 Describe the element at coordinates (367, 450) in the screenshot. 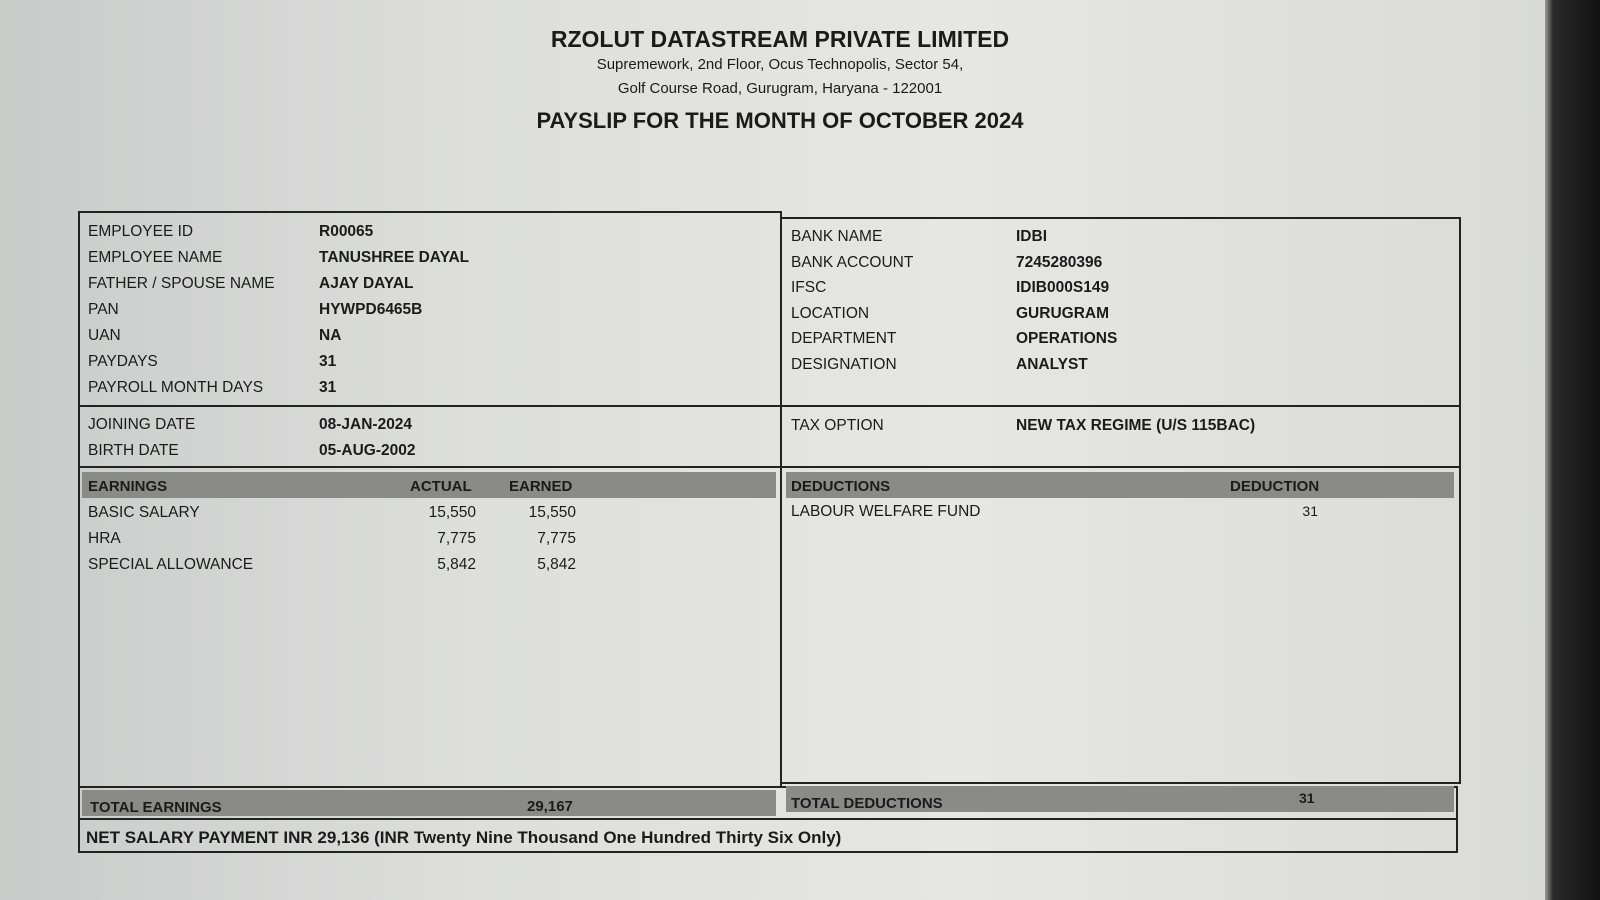

I see `birth-date: 05-AUG-2002` at that location.